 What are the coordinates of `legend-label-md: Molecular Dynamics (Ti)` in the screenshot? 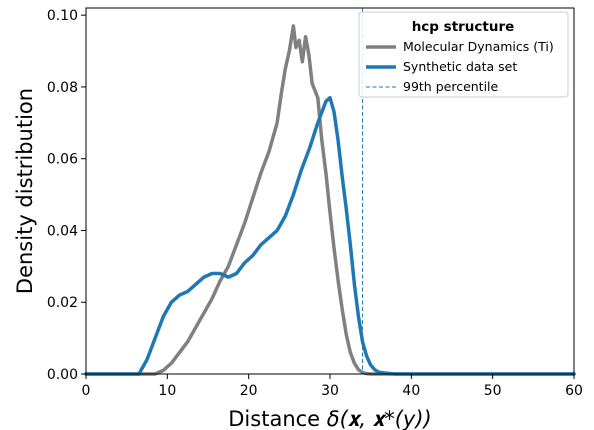 It's located at (478, 46).